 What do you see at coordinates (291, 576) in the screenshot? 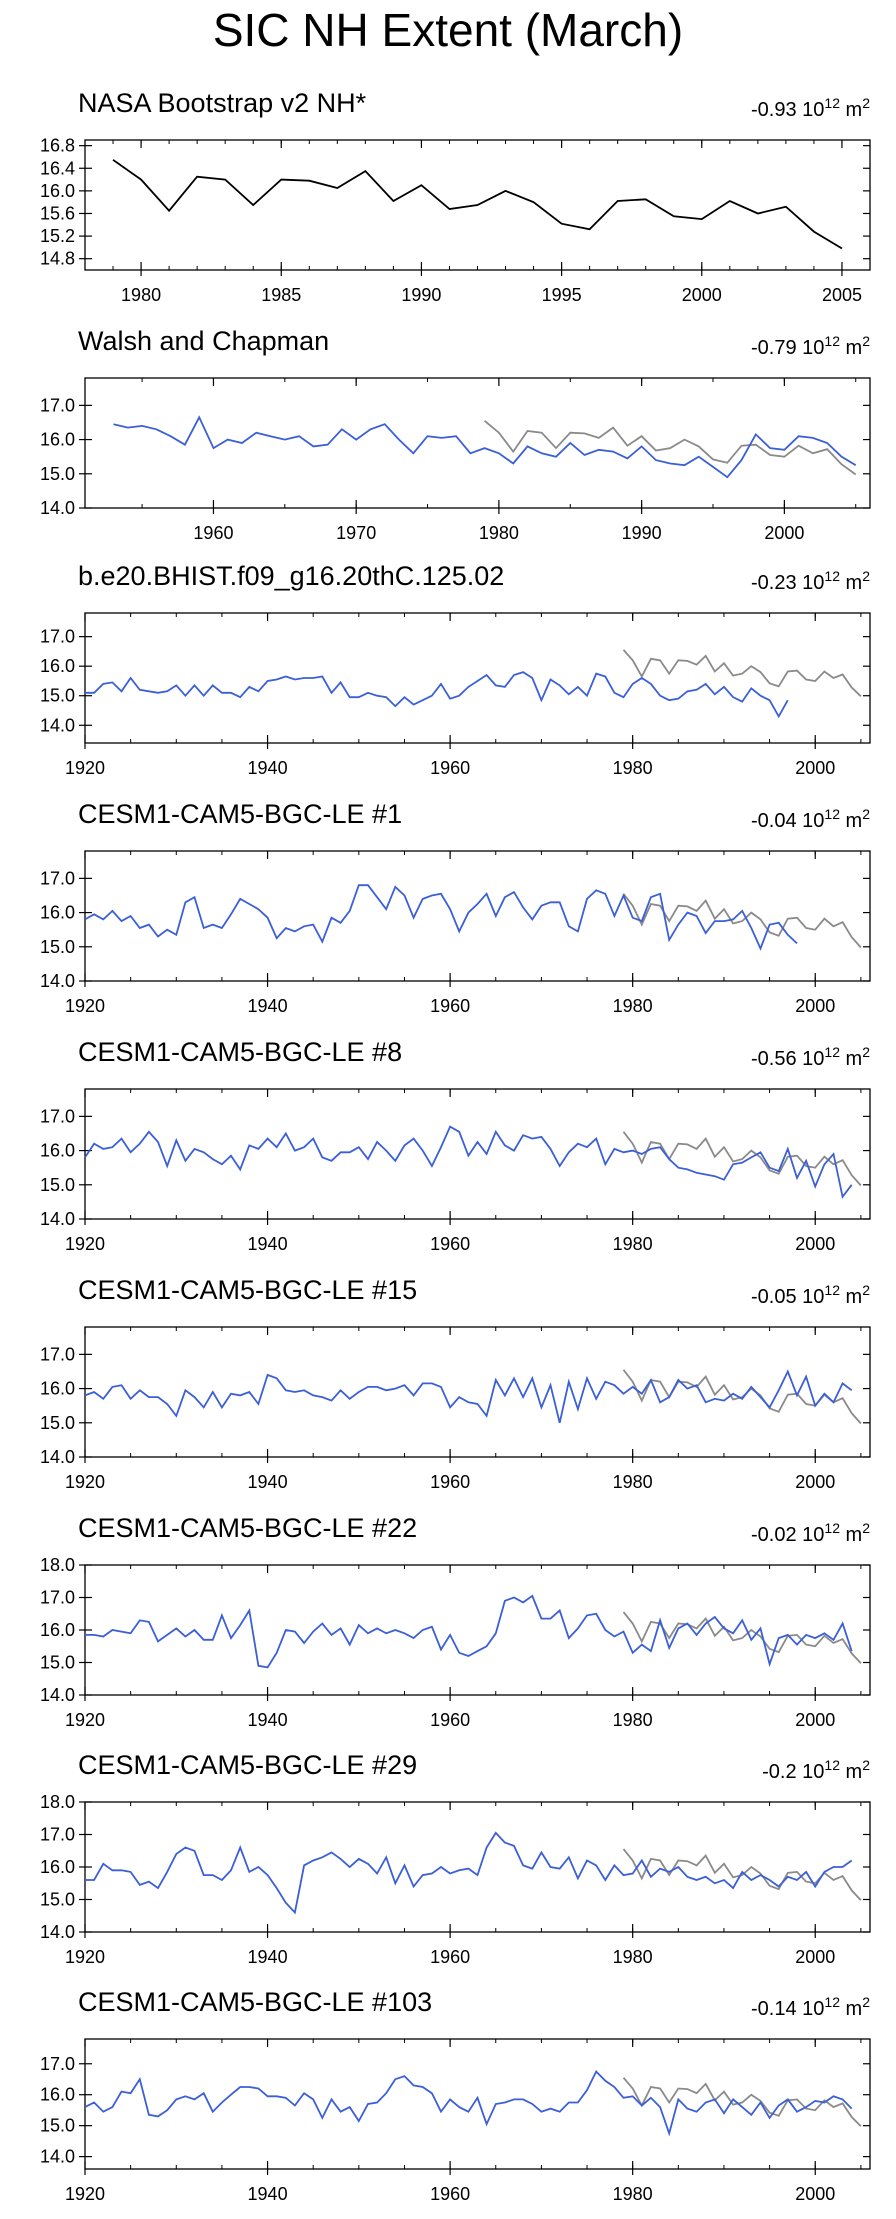
I see `panel-title: b.e20.BHIST.f09_g16.20thC.125.02` at bounding box center [291, 576].